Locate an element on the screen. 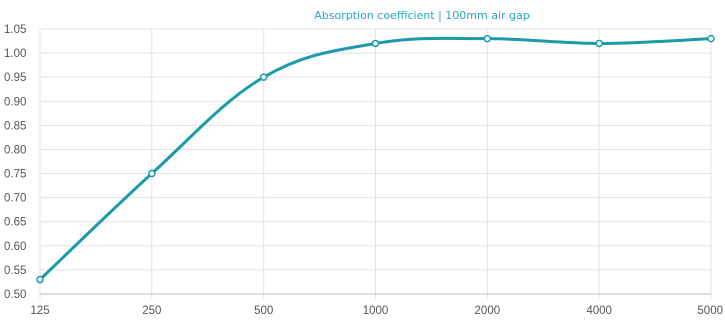  x-tick-label: 5000 is located at coordinates (710, 311).